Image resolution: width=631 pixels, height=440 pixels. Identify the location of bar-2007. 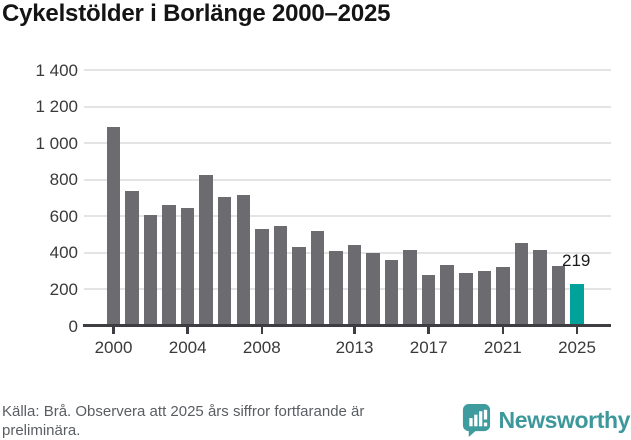
(243, 259).